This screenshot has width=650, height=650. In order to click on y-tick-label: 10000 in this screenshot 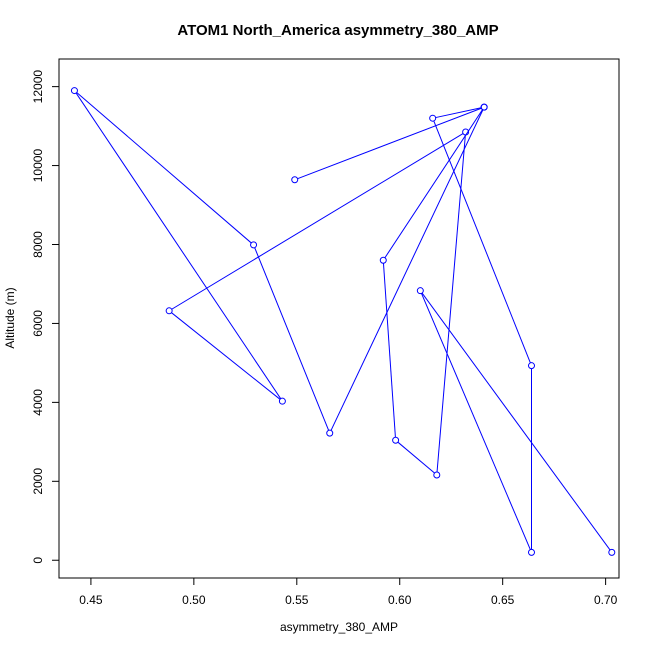, I will do `click(38, 166)`.